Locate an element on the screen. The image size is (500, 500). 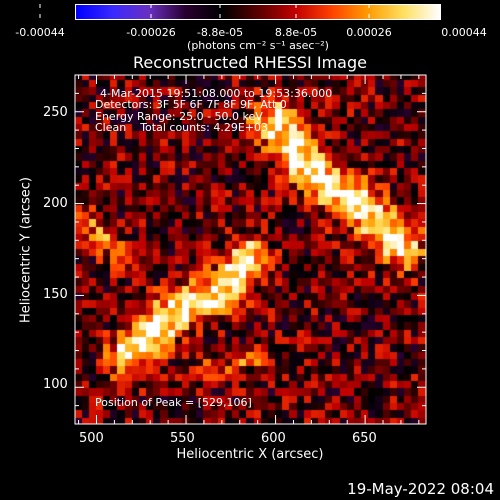
y-tick-label: 200 is located at coordinates (55, 203).